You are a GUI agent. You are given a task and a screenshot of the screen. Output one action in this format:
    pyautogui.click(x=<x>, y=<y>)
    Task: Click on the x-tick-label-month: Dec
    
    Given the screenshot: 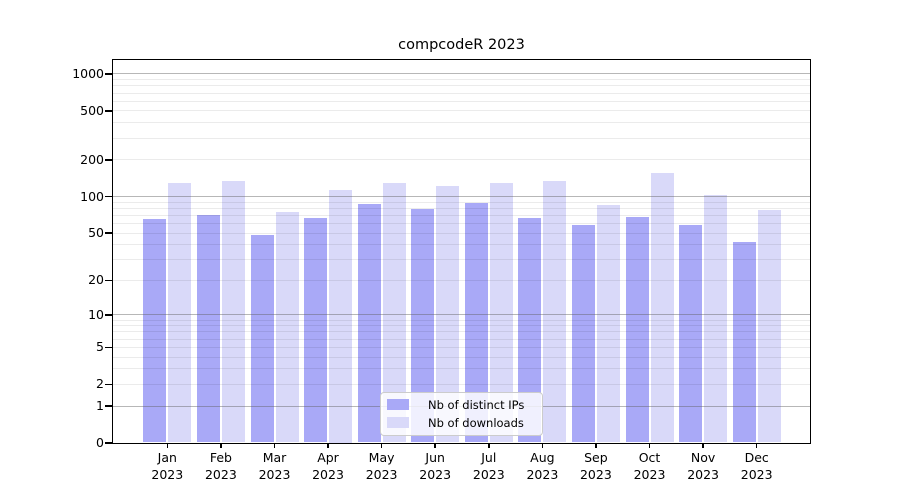 What is the action you would take?
    pyautogui.click(x=756, y=457)
    